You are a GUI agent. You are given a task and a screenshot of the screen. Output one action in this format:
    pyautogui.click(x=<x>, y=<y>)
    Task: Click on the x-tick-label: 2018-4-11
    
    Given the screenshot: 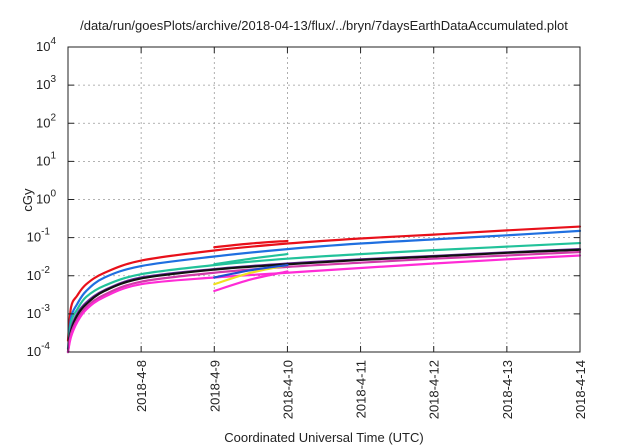 What is the action you would take?
    pyautogui.click(x=361, y=389)
    